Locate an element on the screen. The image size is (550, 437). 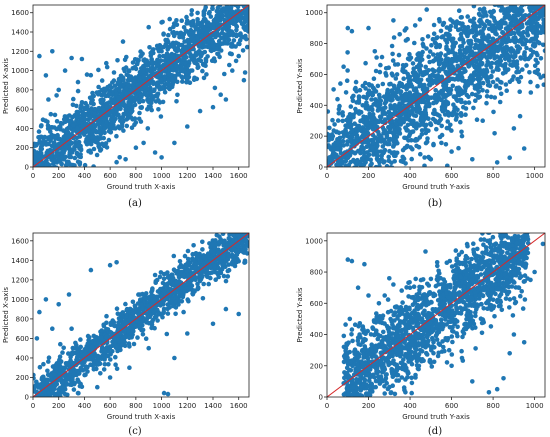
x-tick-label: 800 is located at coordinates (492, 176).